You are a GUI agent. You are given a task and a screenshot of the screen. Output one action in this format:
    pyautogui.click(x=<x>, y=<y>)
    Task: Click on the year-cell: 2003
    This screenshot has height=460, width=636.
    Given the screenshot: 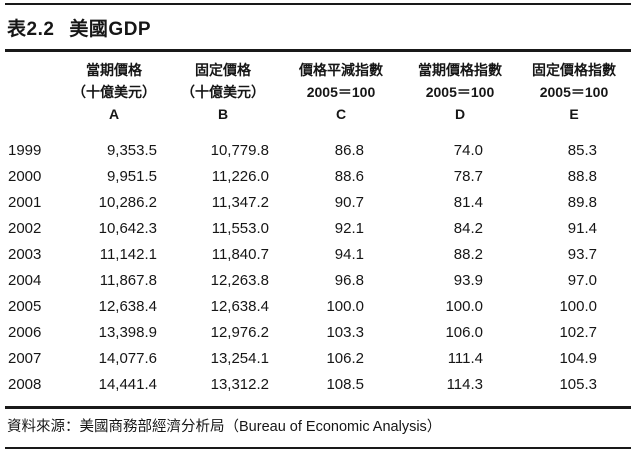 What is the action you would take?
    pyautogui.click(x=25, y=254)
    